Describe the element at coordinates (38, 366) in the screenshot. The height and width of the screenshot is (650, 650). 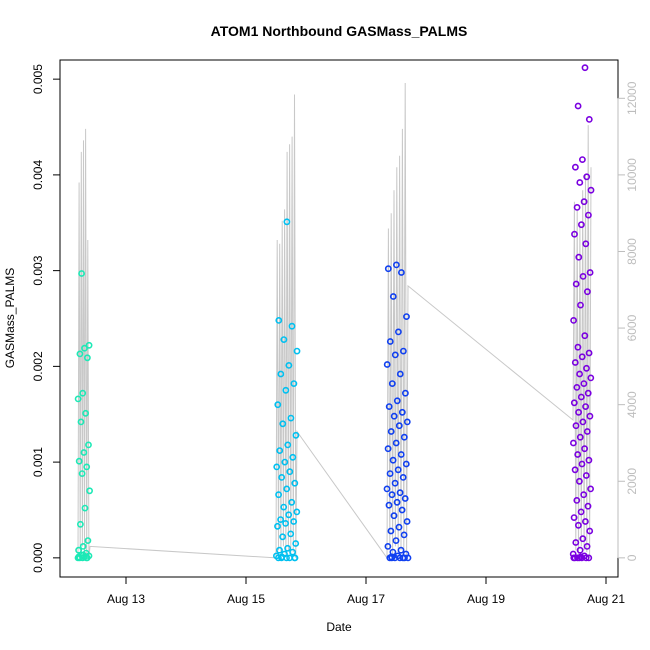
I see `y-tick-label: 0.002` at that location.